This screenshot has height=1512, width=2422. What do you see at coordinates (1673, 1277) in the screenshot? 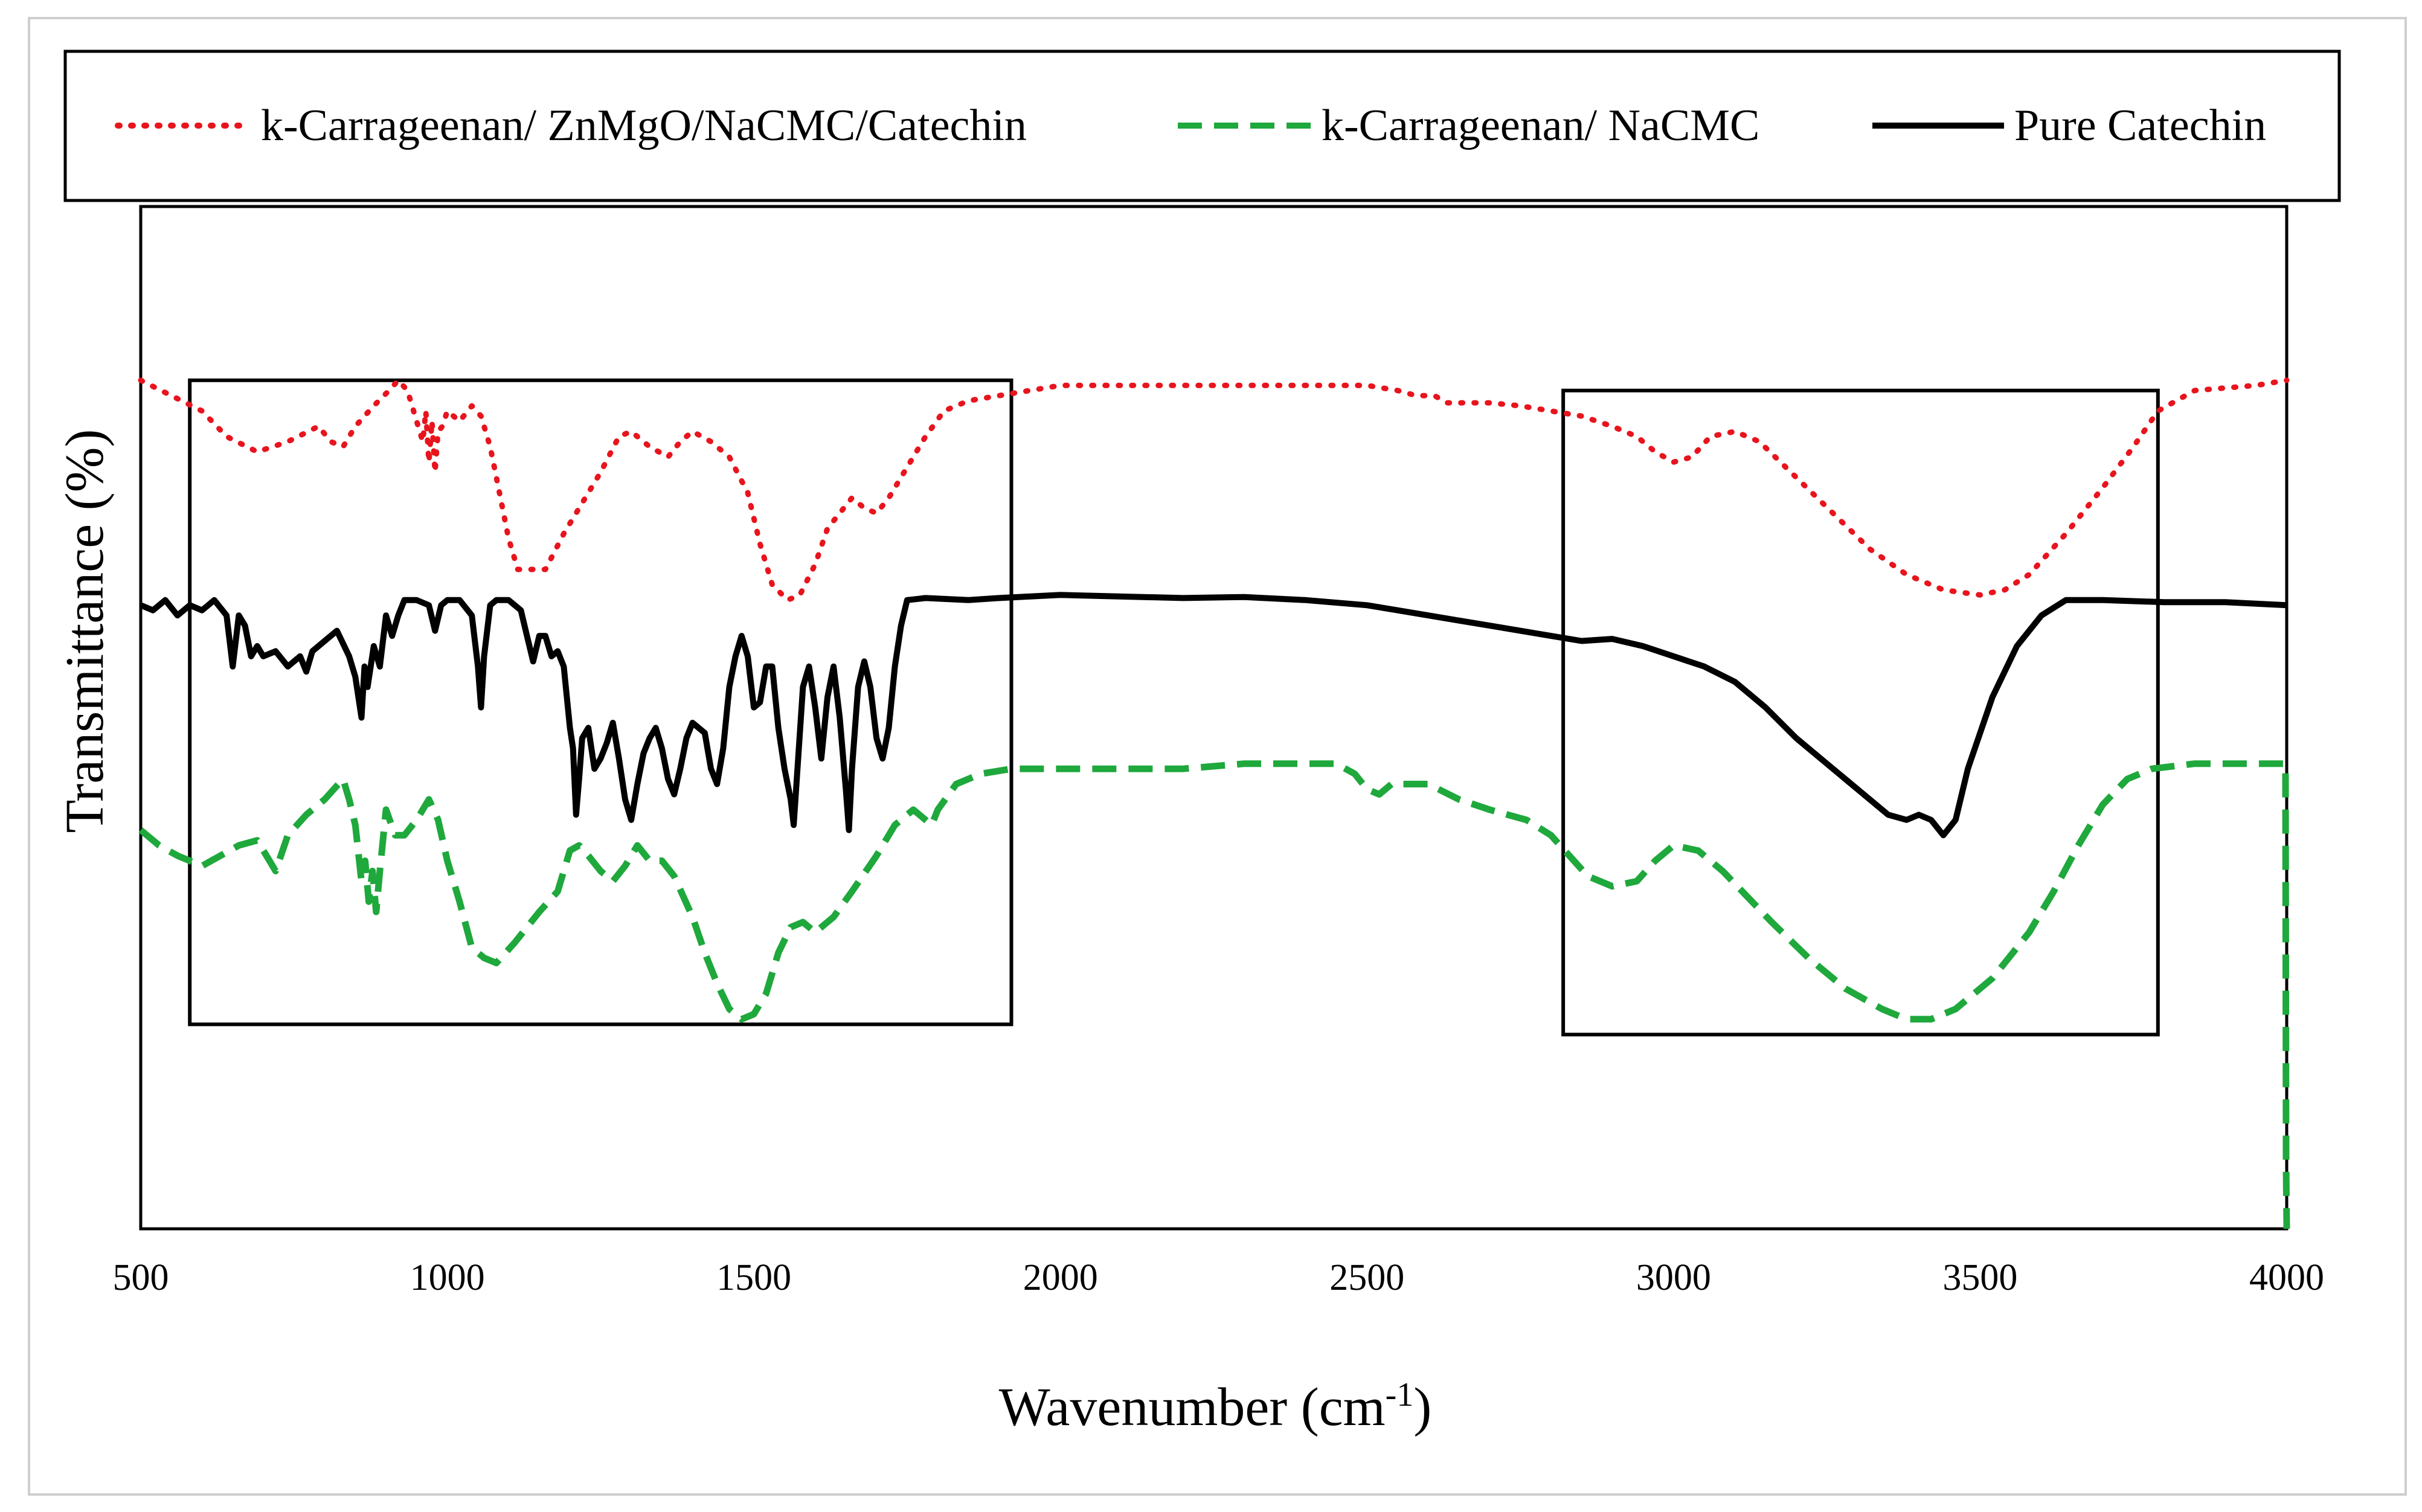
I see `x-tick-label: 3000` at bounding box center [1673, 1277].